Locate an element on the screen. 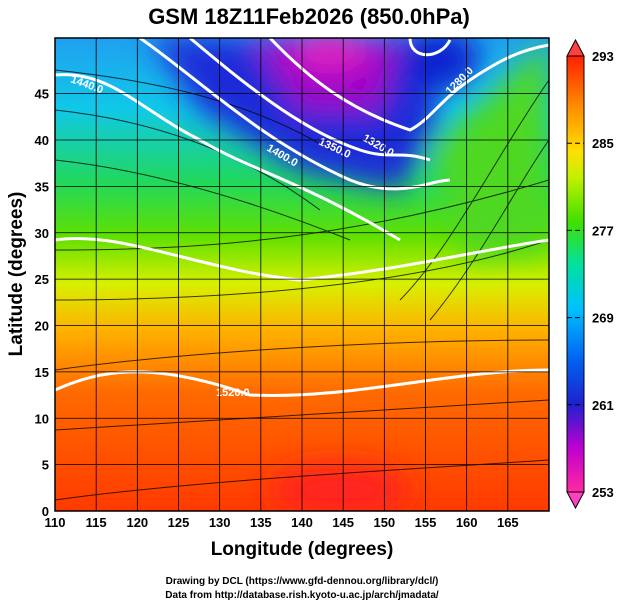  x-tick-label: 120 is located at coordinates (137, 522).